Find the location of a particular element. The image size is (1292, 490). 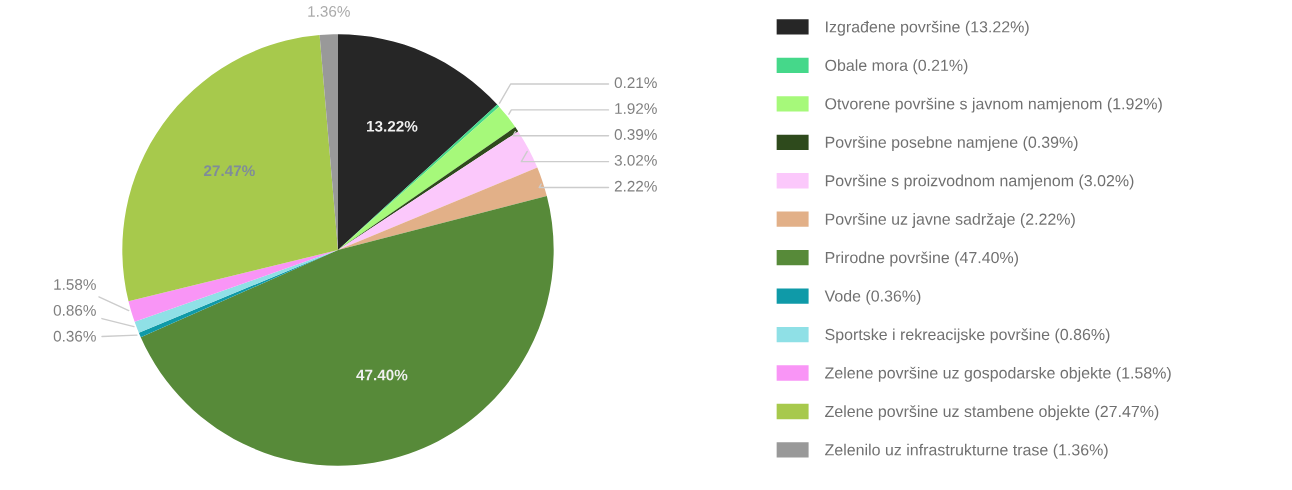

legend-label: Izgrađene površine (13.22%) is located at coordinates (927, 28).